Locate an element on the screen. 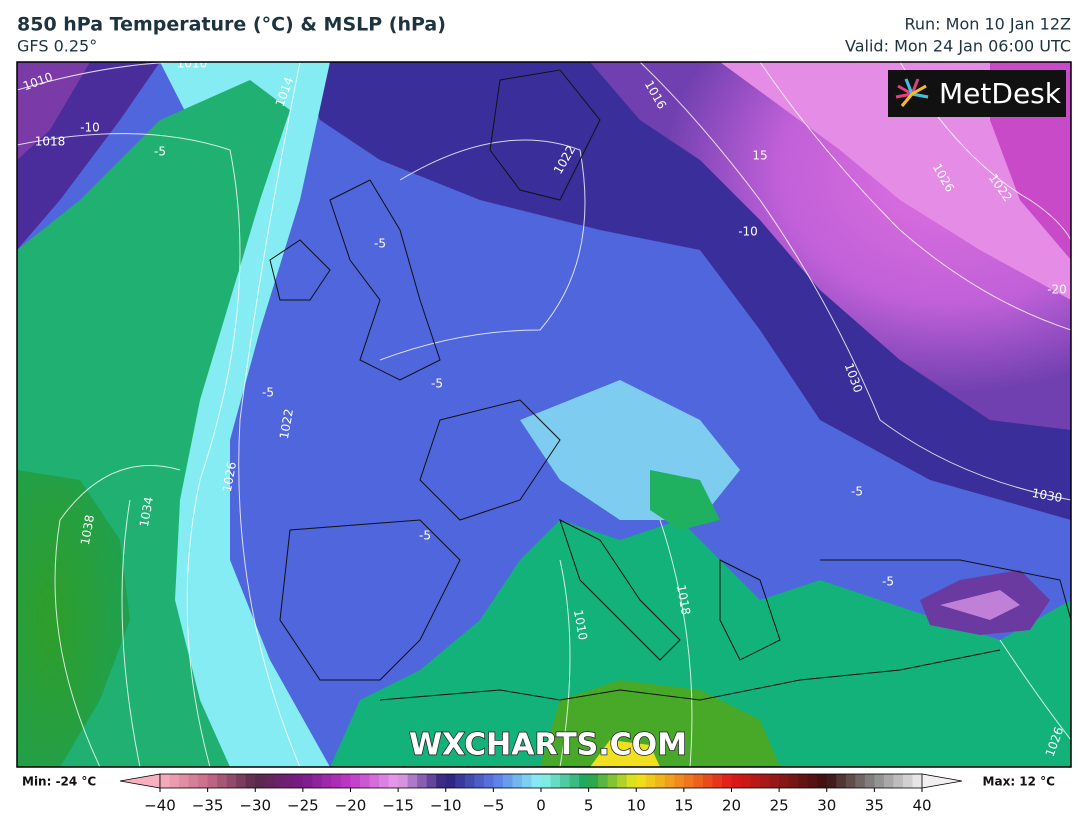 Image resolution: width=1078 pixels, height=830 pixels. brand-logo is located at coordinates (912, 92).